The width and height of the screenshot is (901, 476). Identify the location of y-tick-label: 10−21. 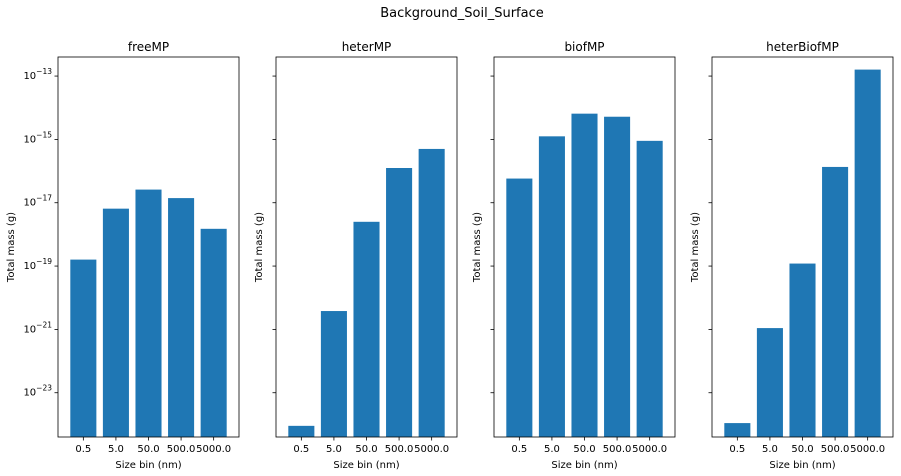
(37, 327).